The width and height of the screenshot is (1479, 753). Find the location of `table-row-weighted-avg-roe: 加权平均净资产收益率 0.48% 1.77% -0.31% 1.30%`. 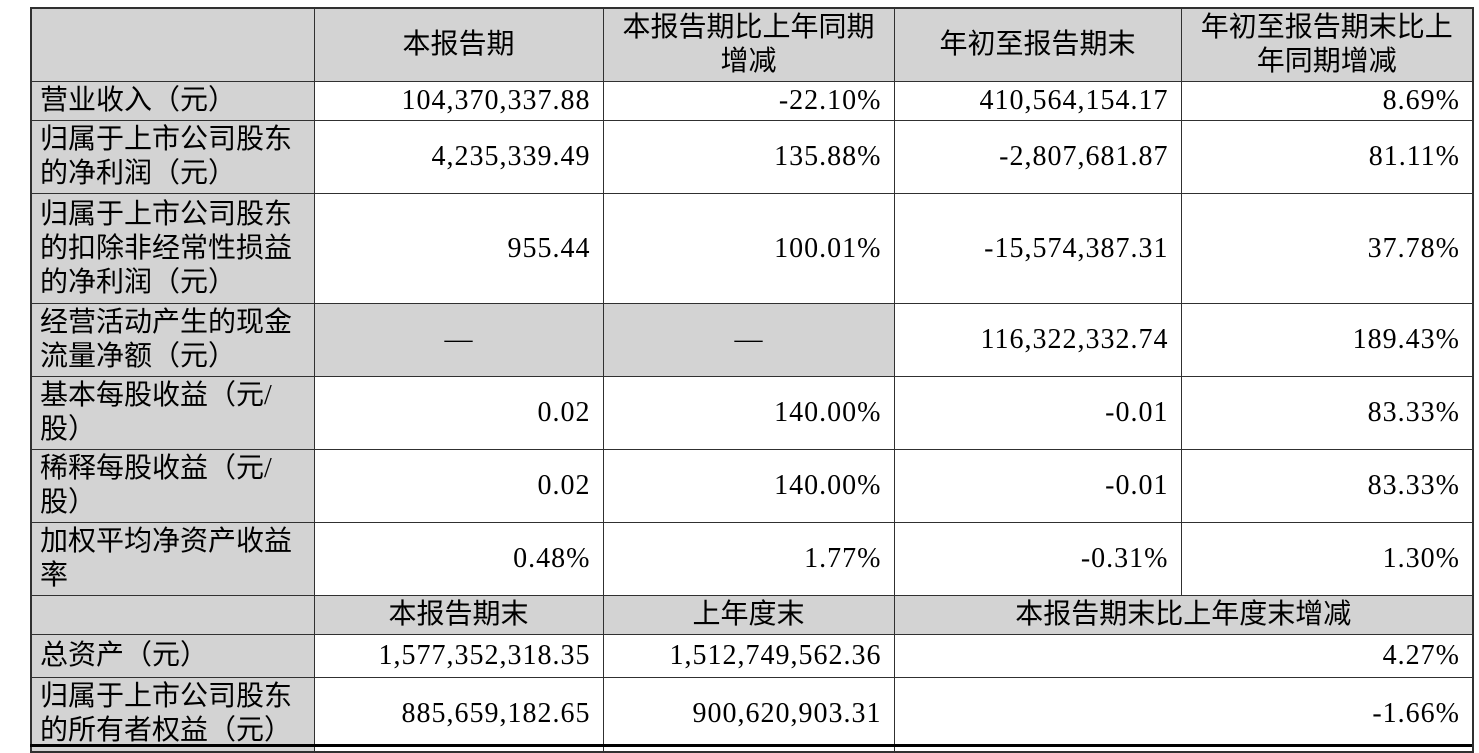

table-row-weighted-avg-roe: 加权平均净资产收益率 0.48% 1.77% -0.31% 1.30% is located at coordinates (752, 559).